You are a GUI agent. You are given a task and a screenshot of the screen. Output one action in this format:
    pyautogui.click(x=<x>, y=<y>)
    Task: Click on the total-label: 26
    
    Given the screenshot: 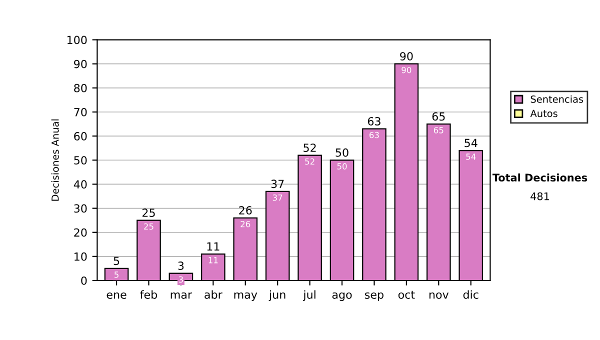 What is the action you would take?
    pyautogui.click(x=245, y=210)
    